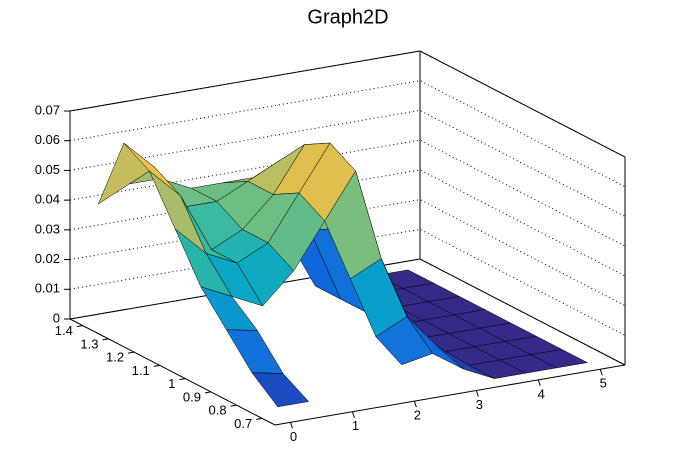 This screenshot has height=472, width=696. What do you see at coordinates (355, 425) in the screenshot?
I see `x-tick-label: 1` at bounding box center [355, 425].